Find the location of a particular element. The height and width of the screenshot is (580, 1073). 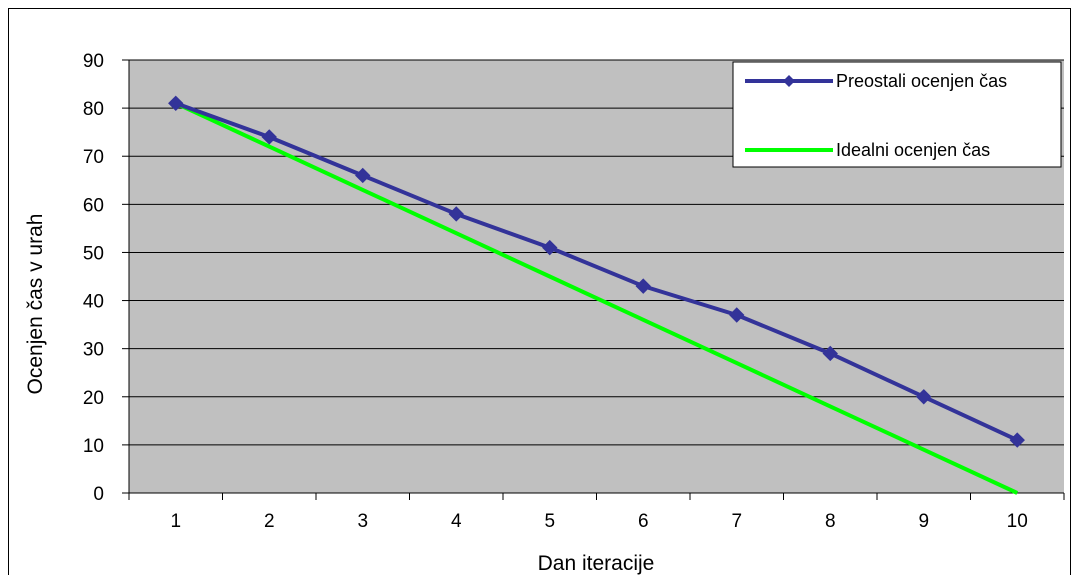

y-tick-label: 30 is located at coordinates (93, 350).